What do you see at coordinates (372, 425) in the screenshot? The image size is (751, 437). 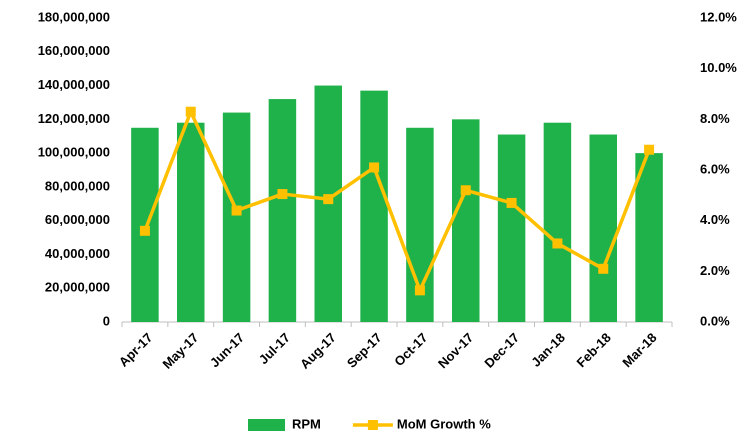 I see `legend-marker` at bounding box center [372, 425].